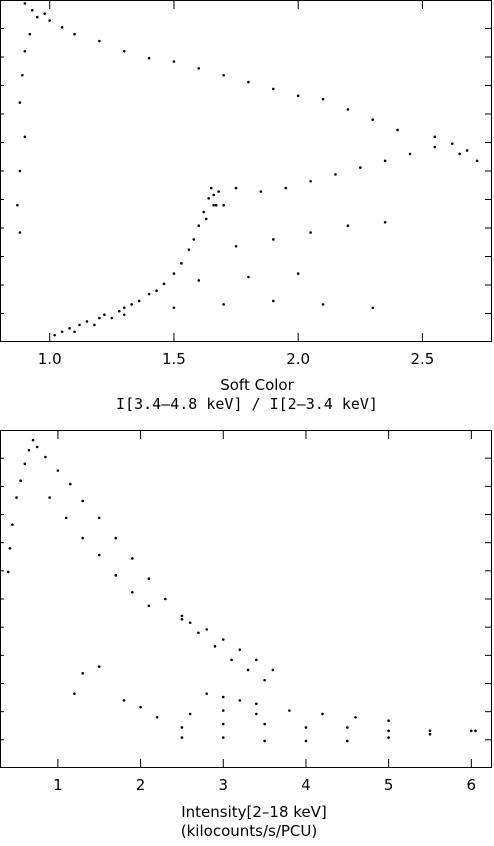 The height and width of the screenshot is (846, 494). What do you see at coordinates (298, 359) in the screenshot?
I see `x-tick-label: 2.0` at bounding box center [298, 359].